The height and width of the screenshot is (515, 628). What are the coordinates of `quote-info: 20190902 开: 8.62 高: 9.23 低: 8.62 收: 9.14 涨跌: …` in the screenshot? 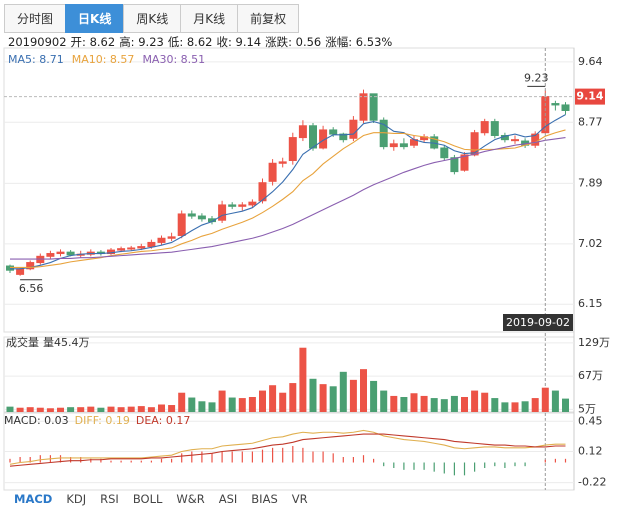 It's located at (202, 42).